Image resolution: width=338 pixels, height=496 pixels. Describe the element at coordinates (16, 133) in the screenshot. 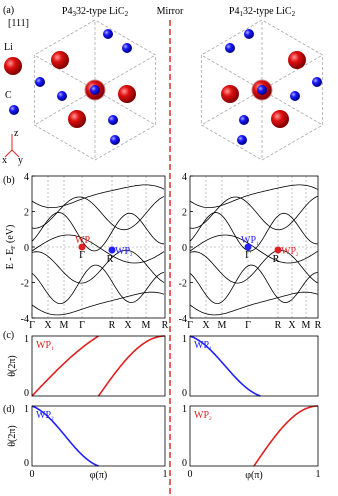

I see `axis-z-label: z` at that location.